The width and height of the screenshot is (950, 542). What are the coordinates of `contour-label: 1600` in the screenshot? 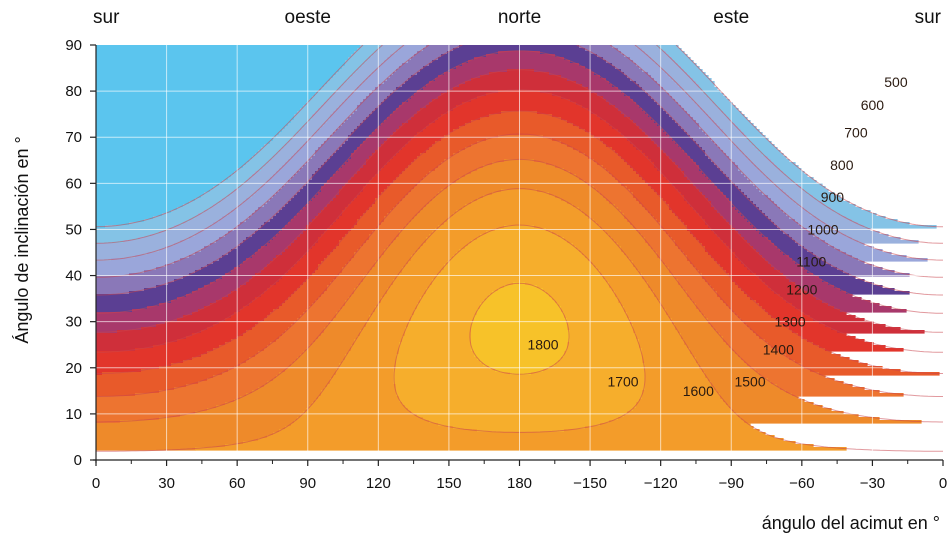 It's located at (698, 391).